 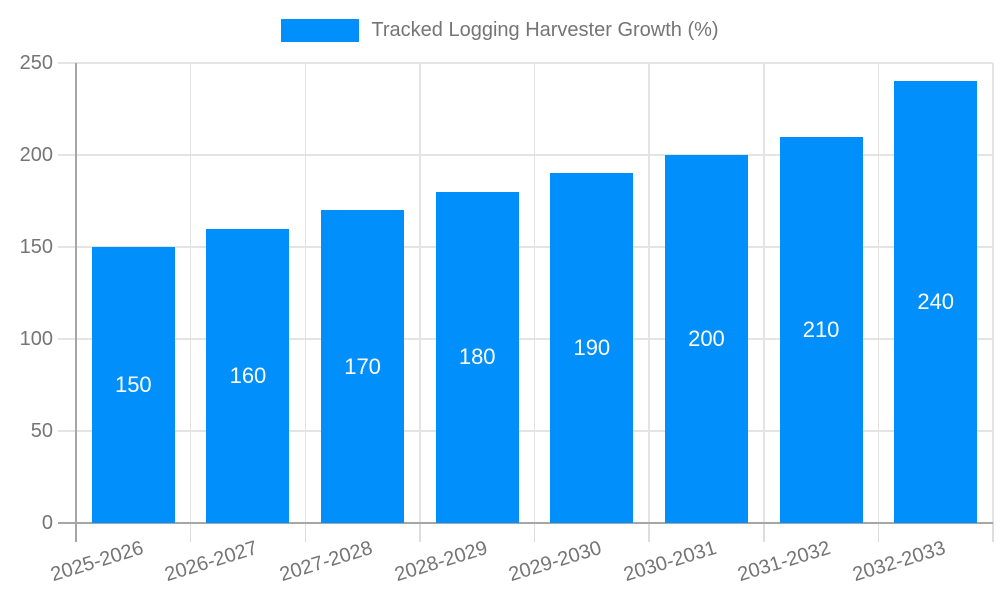 I want to click on legend-label: Tracked Logging Harvester Growth (%), so click(x=545, y=30).